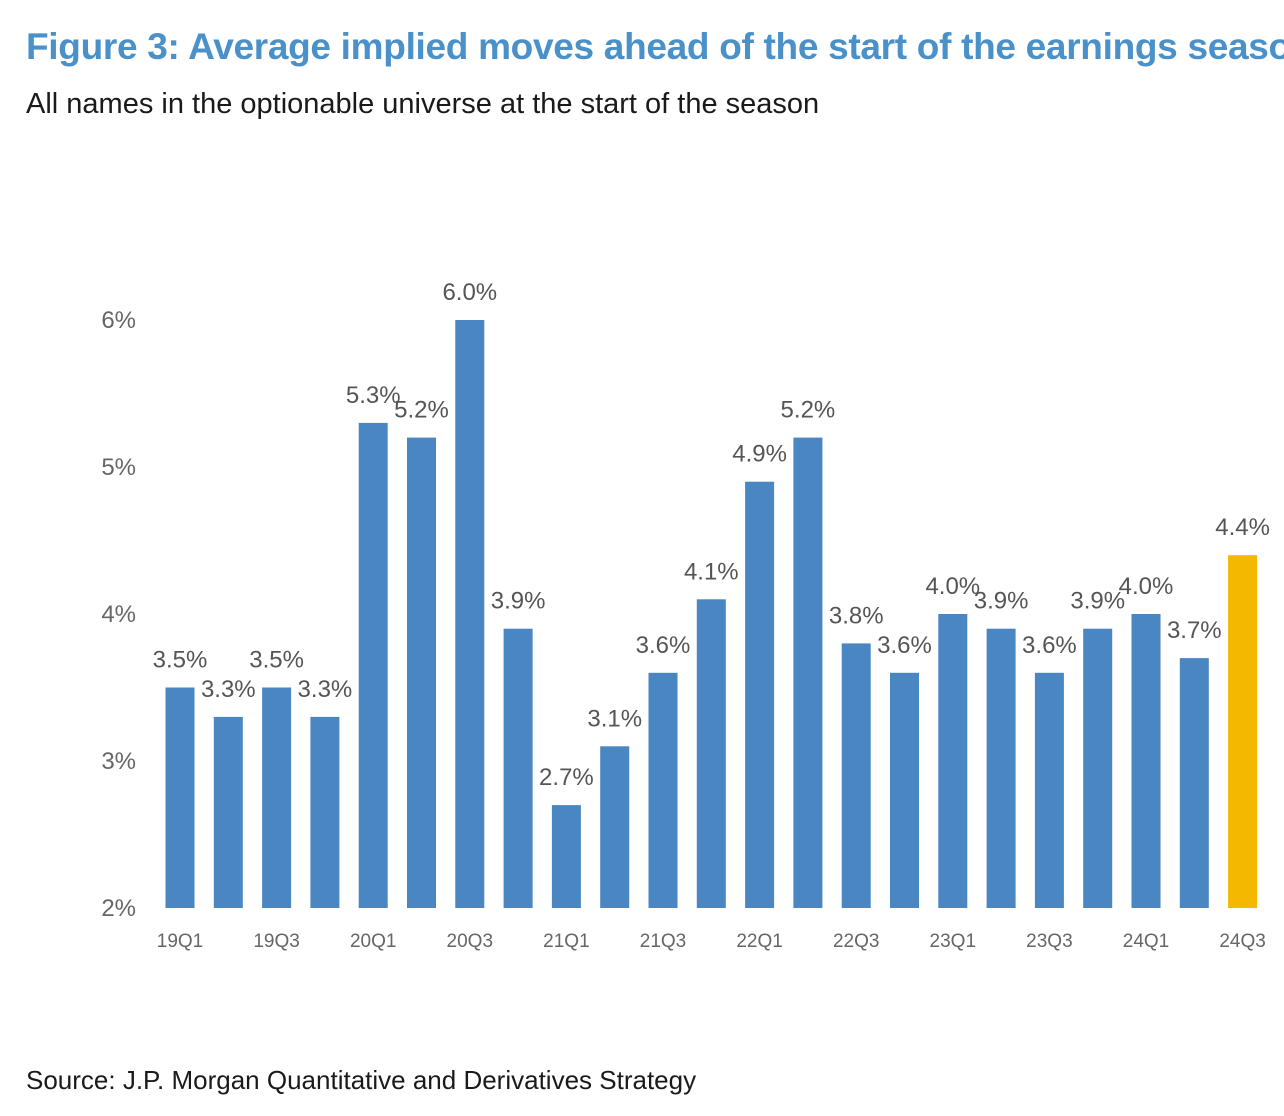 The image size is (1284, 1116). I want to click on data-label-24Q1: 4.0%, so click(1146, 586).